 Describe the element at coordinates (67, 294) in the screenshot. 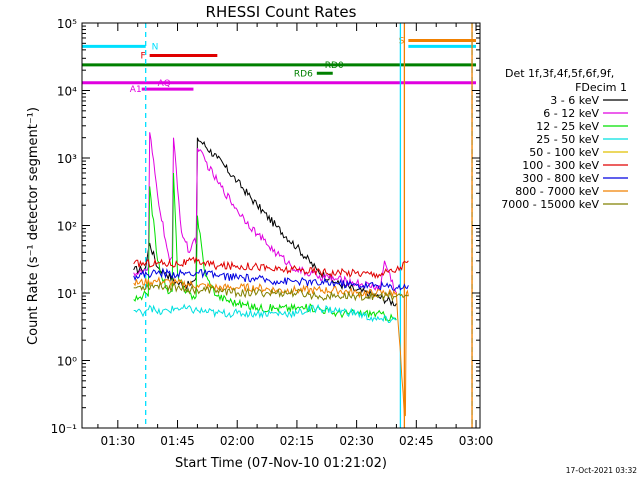

I see `y-tick-label: 10¹` at that location.